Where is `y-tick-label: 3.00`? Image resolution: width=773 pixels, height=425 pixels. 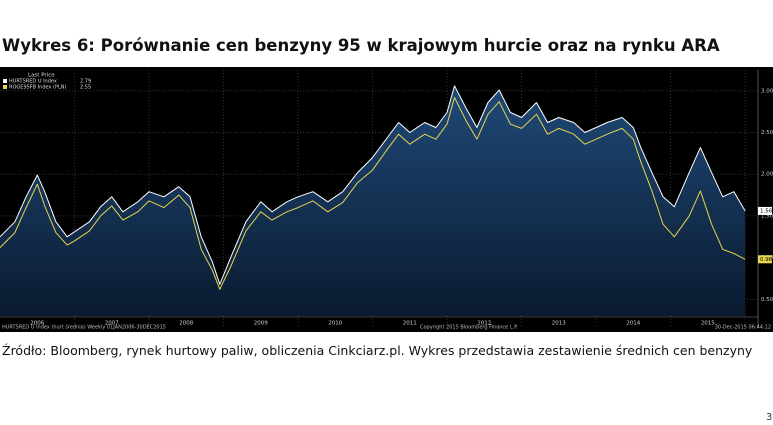
y-tick-label: 3.00 is located at coordinates (767, 91).